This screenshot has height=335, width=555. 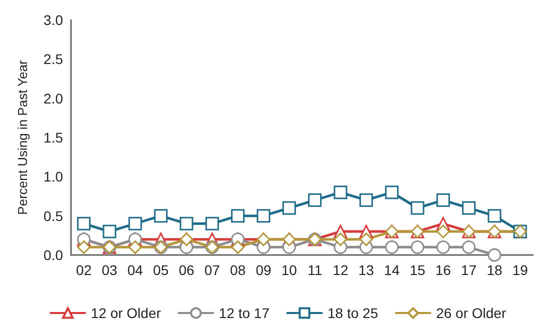 I want to click on y-axis-title: Percent Using in Past Year, so click(x=22, y=137).